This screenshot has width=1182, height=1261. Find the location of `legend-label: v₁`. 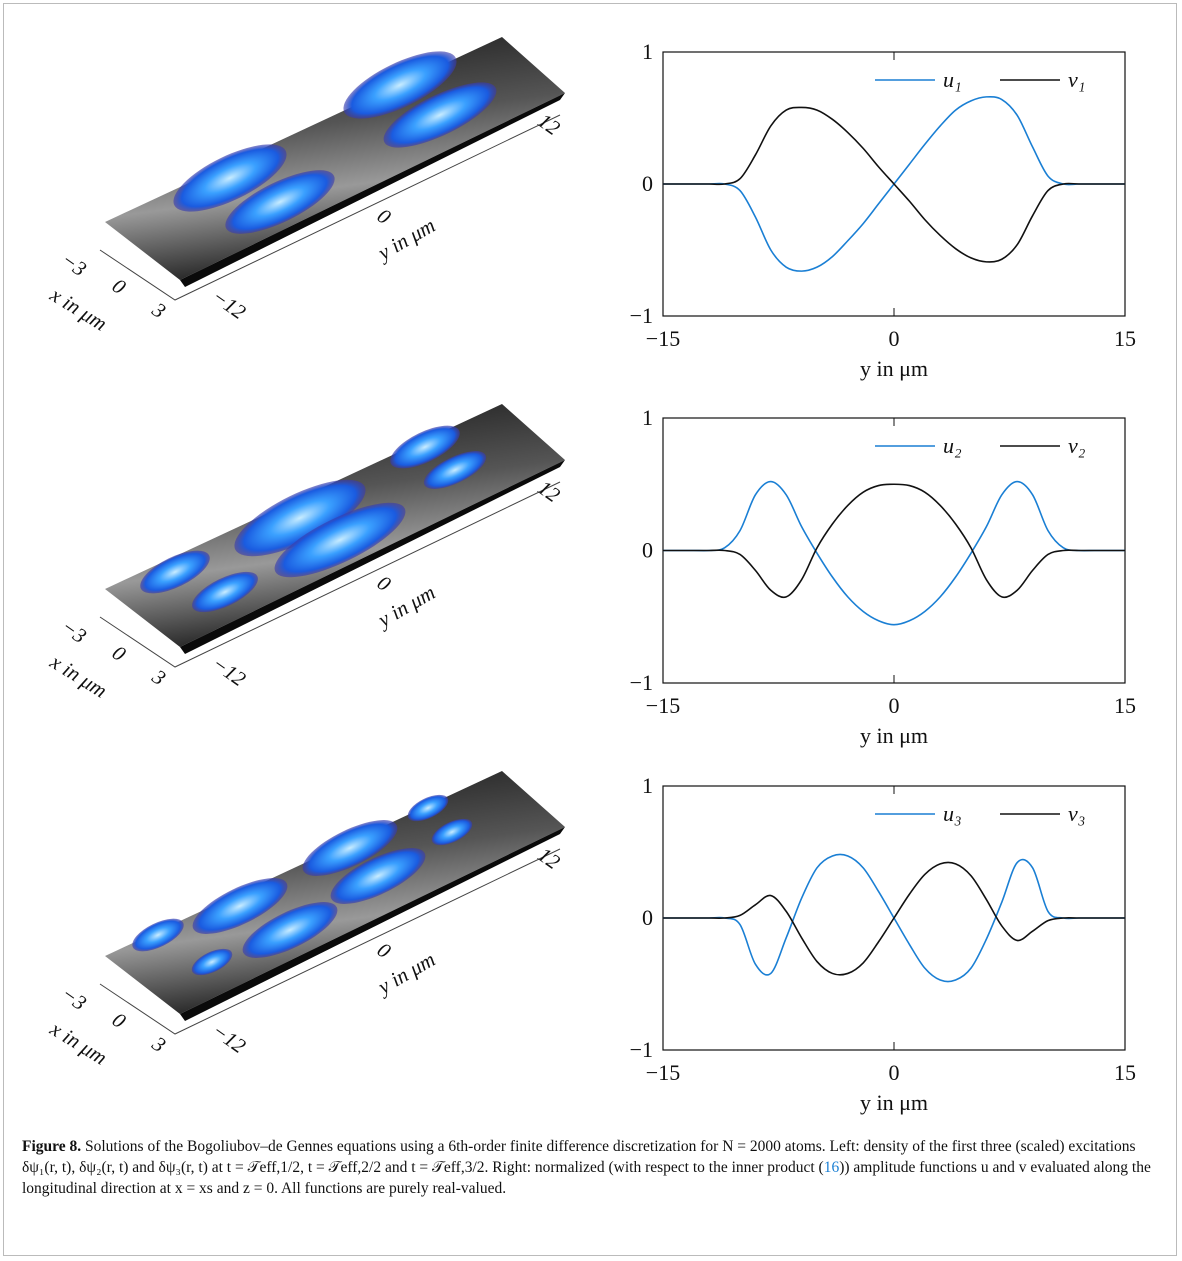

legend-label: v₁ is located at coordinates (1076, 79).